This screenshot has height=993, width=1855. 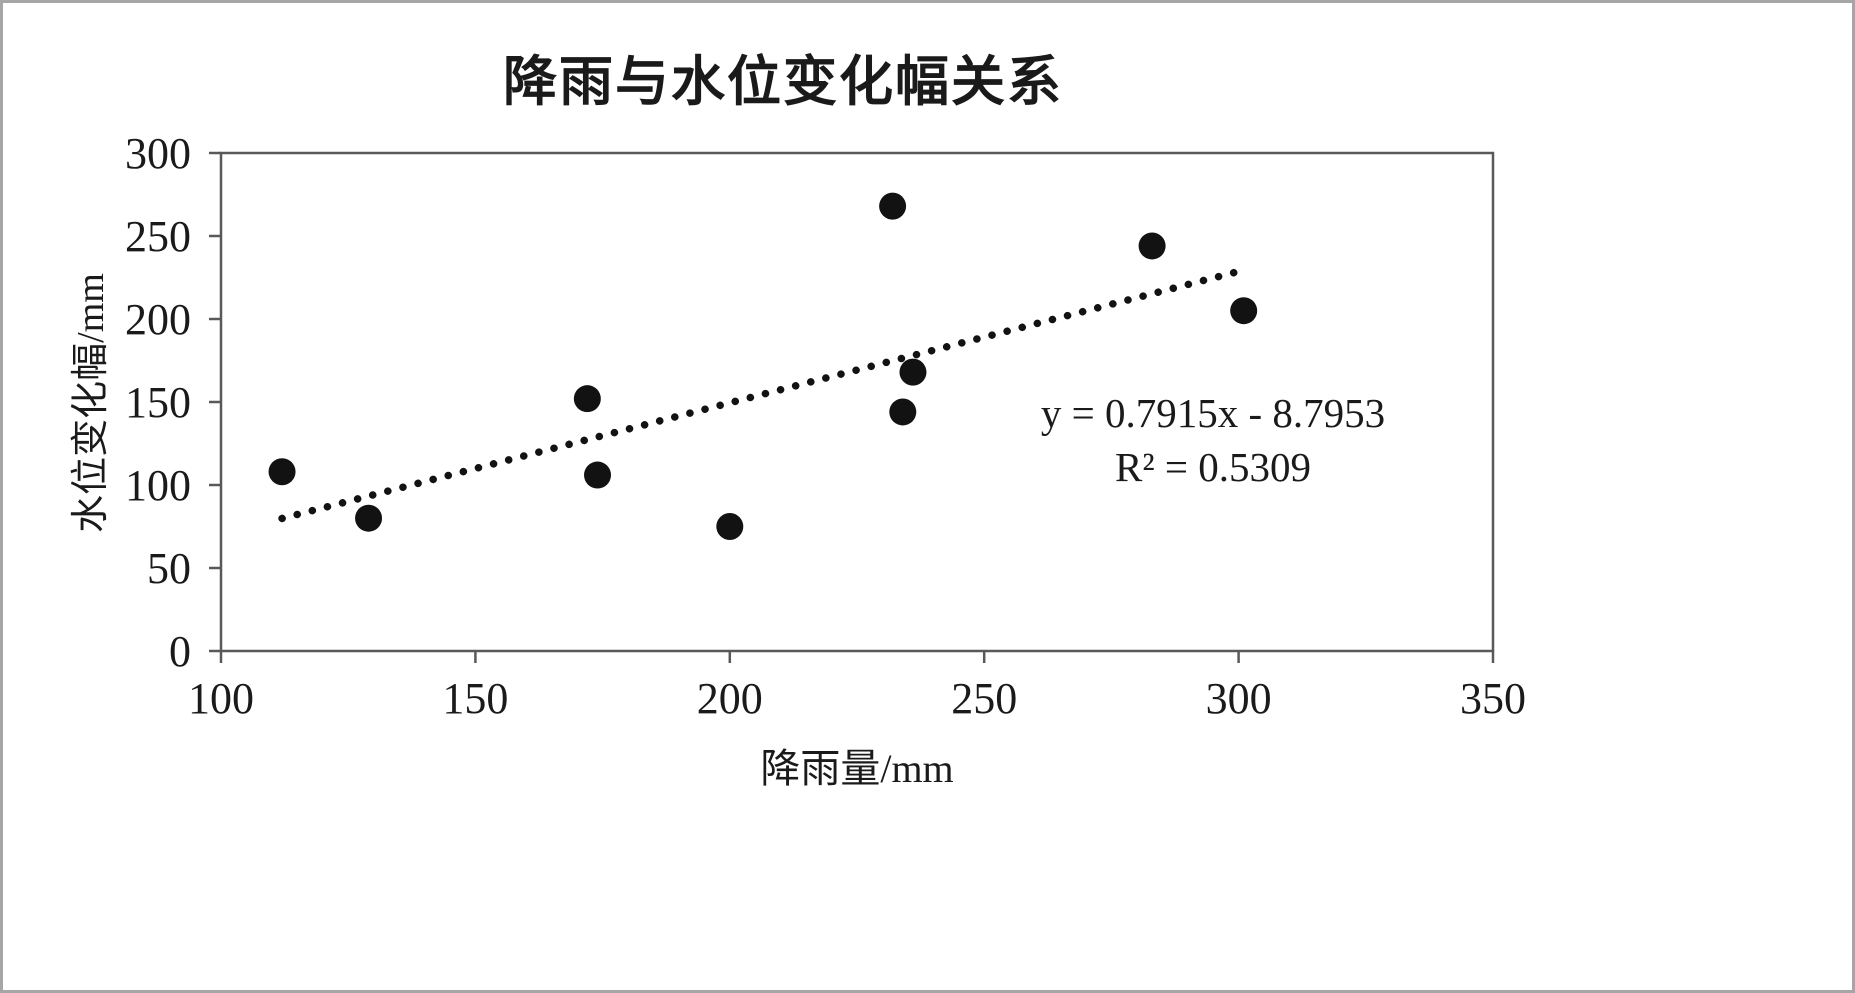 What do you see at coordinates (158, 402) in the screenshot?
I see `y-tick-label: 150` at bounding box center [158, 402].